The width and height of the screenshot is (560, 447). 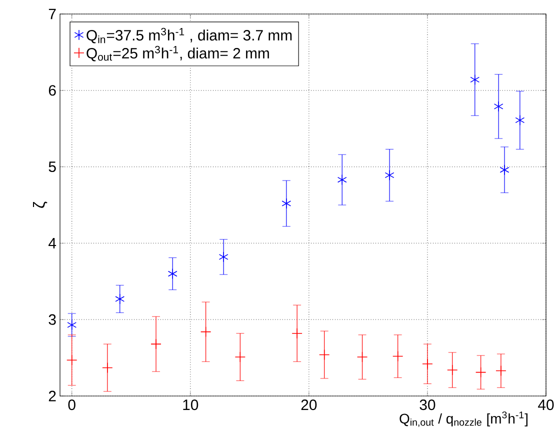 What do you see at coordinates (52, 14) in the screenshot?
I see `y-tick-label: 7` at bounding box center [52, 14].